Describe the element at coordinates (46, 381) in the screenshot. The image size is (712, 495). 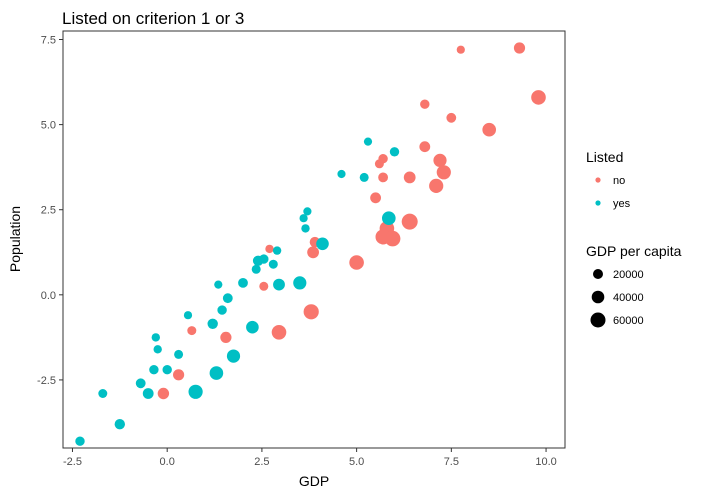
I see `y-tick-label: -2.5` at that location.